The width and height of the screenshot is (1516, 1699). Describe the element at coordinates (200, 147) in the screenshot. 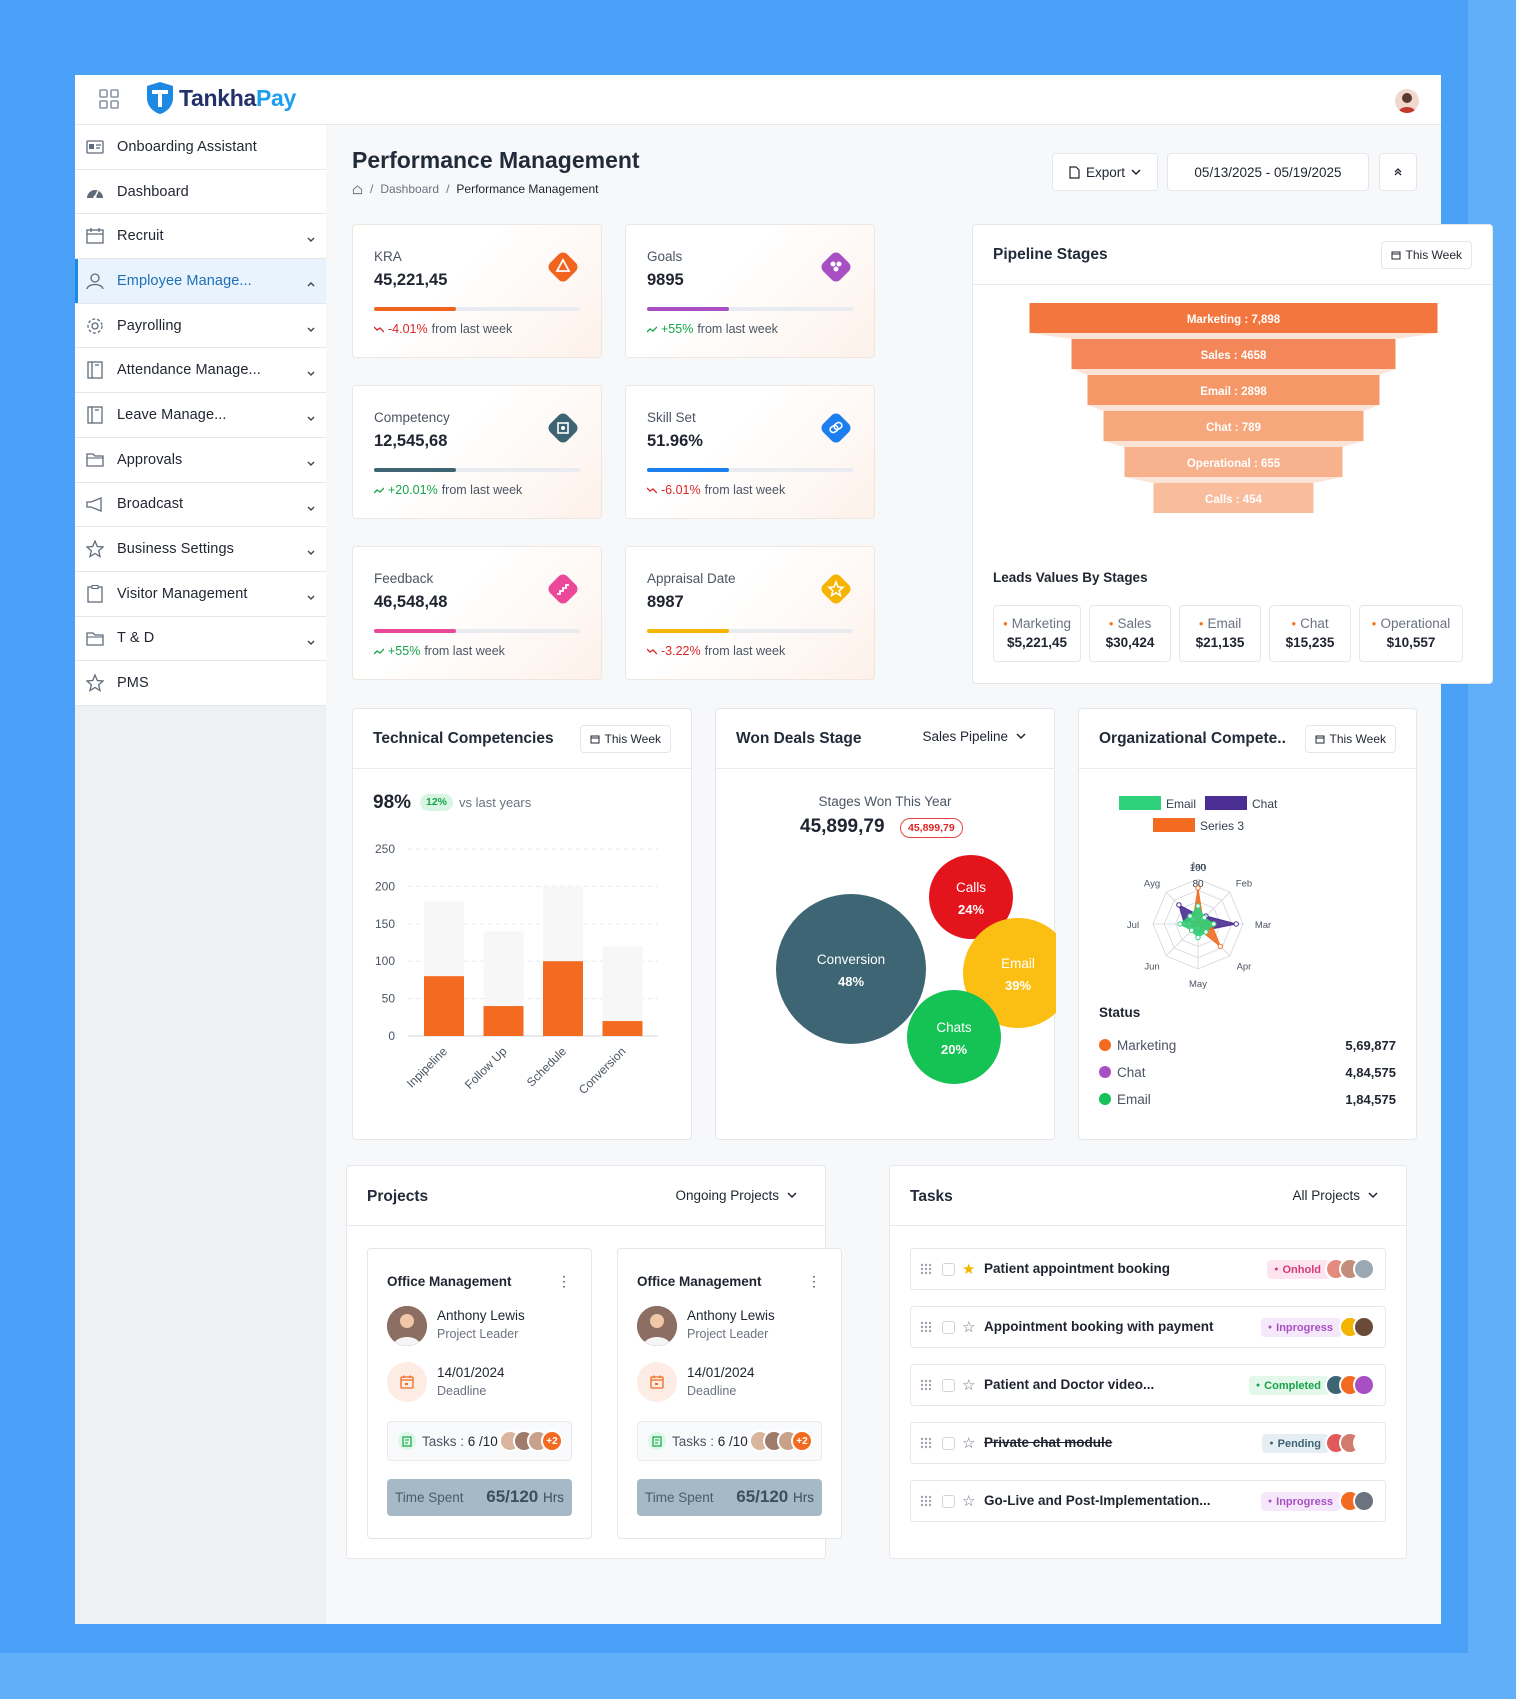

I see `sidebar-item-onboarding-assistant: Onboarding Assistant` at that location.